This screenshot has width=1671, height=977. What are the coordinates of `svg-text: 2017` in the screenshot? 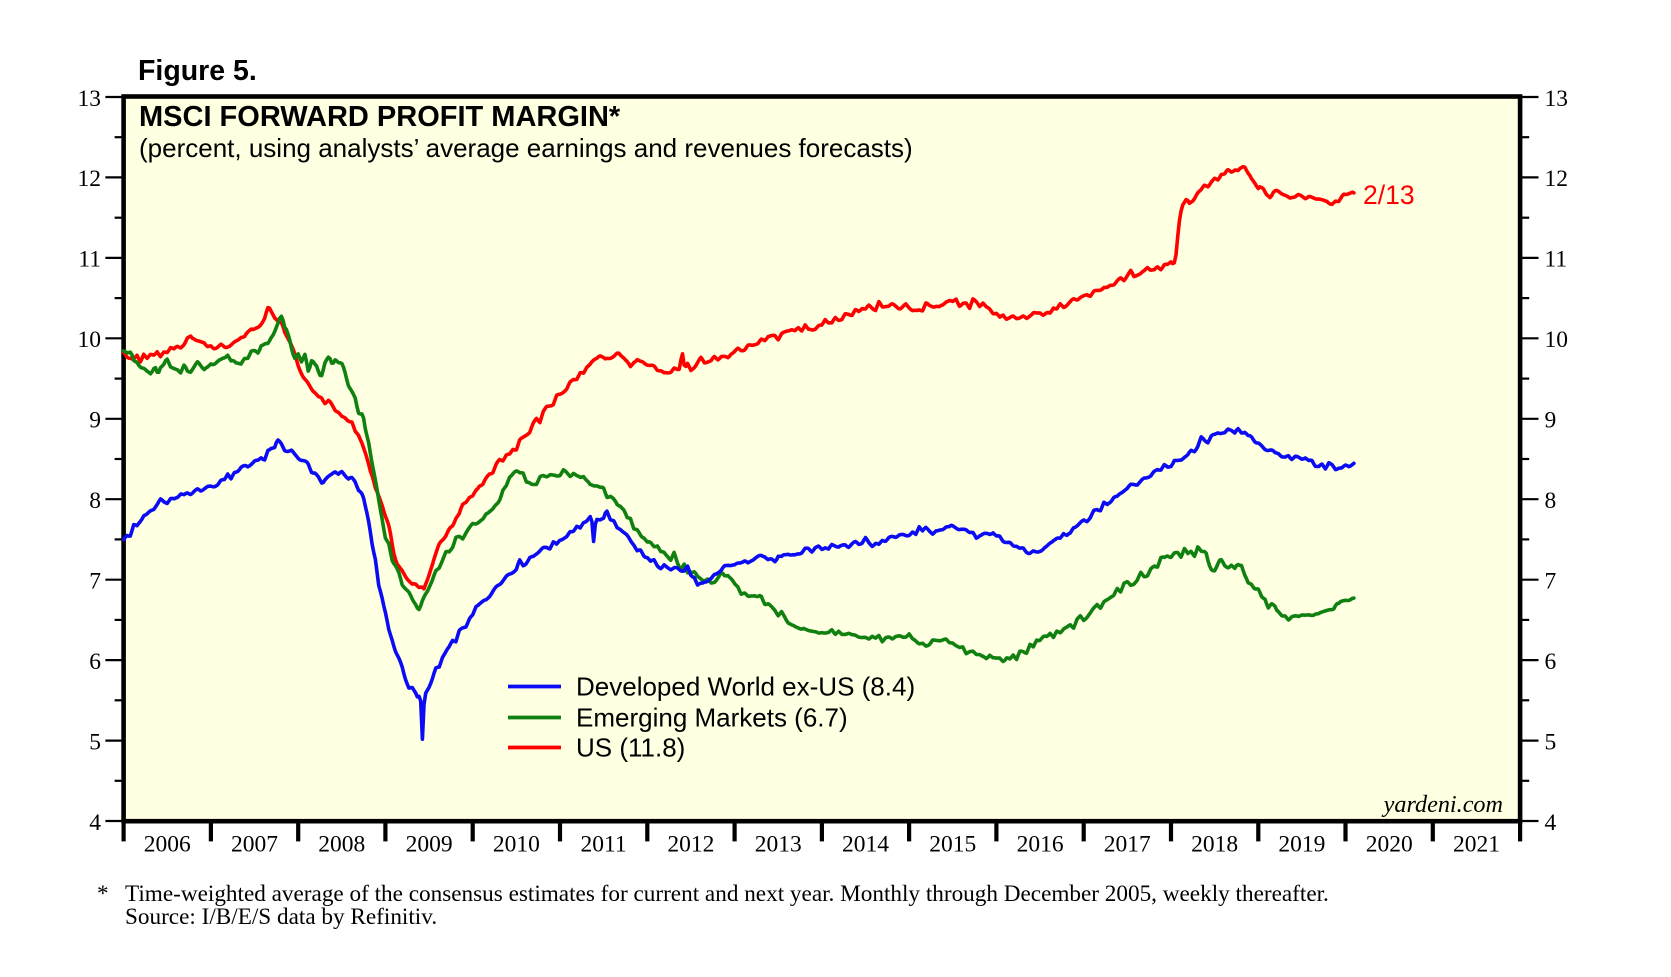 It's located at (1127, 845).